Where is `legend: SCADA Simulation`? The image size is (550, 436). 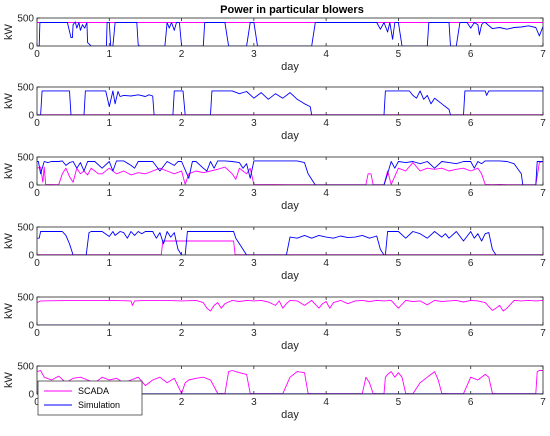 legend: SCADA Simulation is located at coordinates (90, 398).